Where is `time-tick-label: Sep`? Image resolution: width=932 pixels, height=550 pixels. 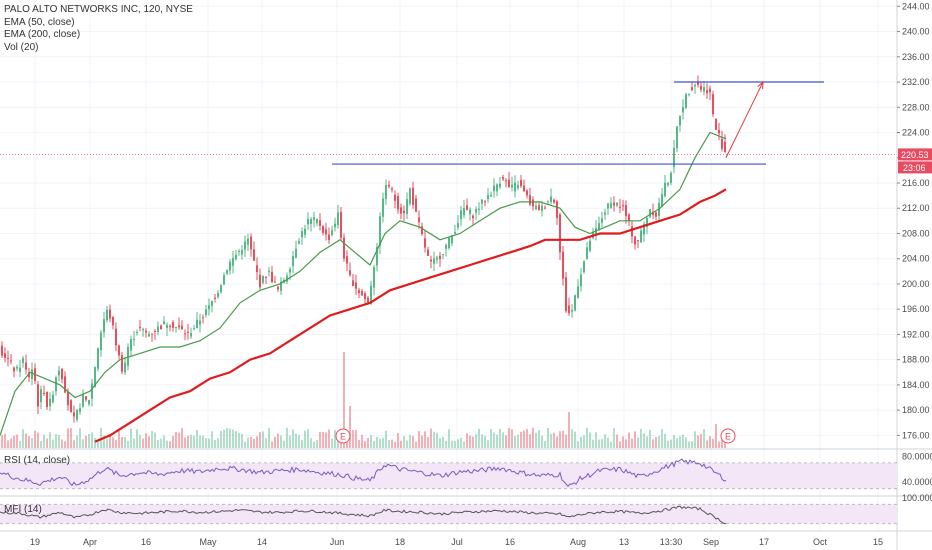 time-tick-label: Sep is located at coordinates (711, 542).